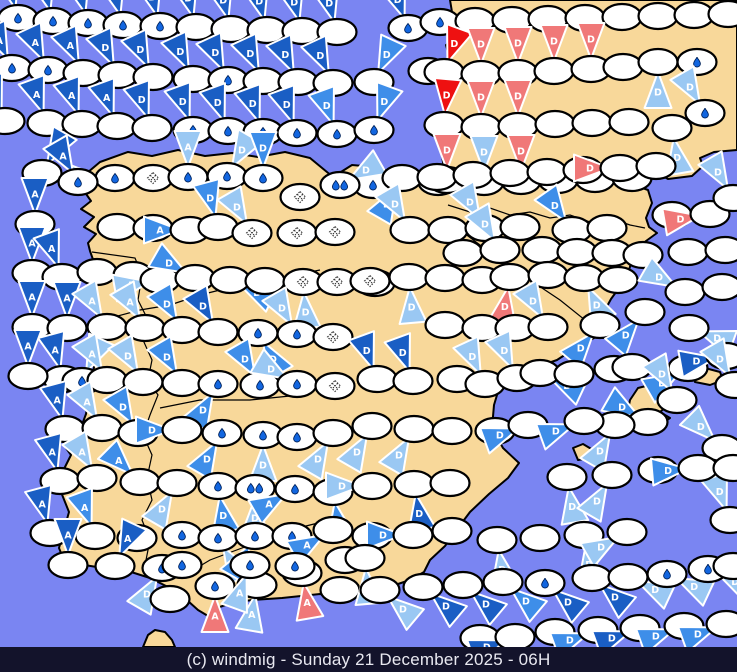 This screenshot has width=737, height=672. What do you see at coordinates (159, 638) in the screenshot?
I see `tangier-peninsula` at bounding box center [159, 638].